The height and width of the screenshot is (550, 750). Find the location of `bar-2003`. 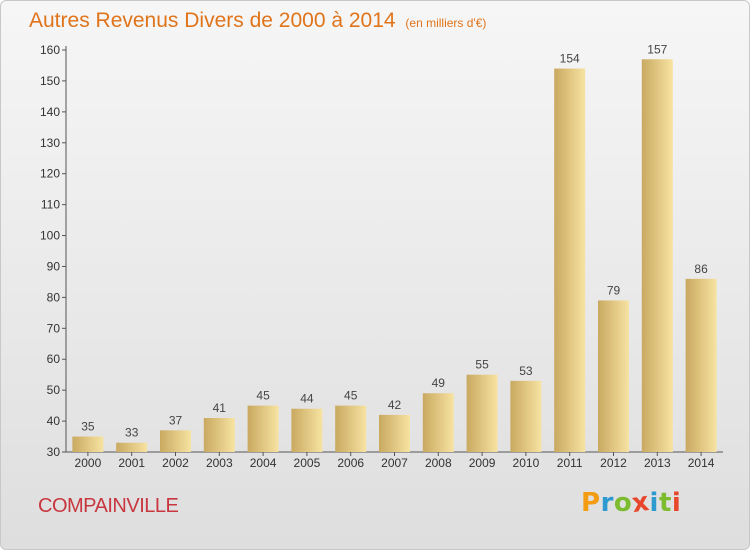

bar-2003 is located at coordinates (219, 434).